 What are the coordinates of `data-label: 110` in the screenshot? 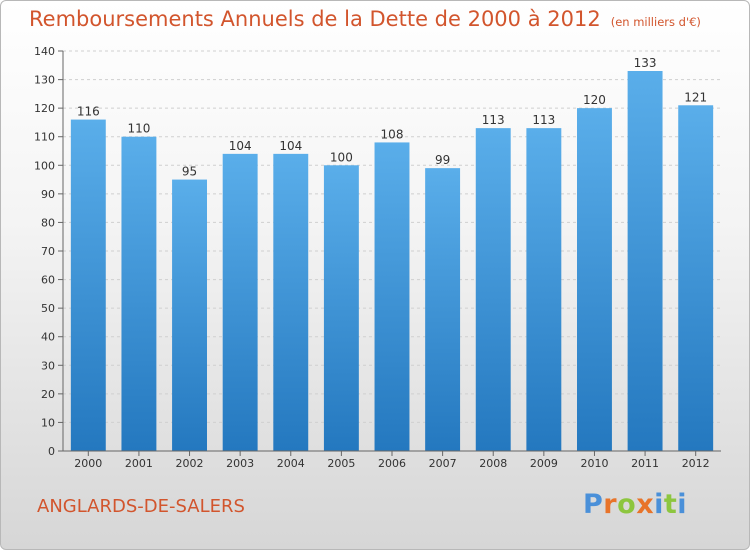 It's located at (138, 129).